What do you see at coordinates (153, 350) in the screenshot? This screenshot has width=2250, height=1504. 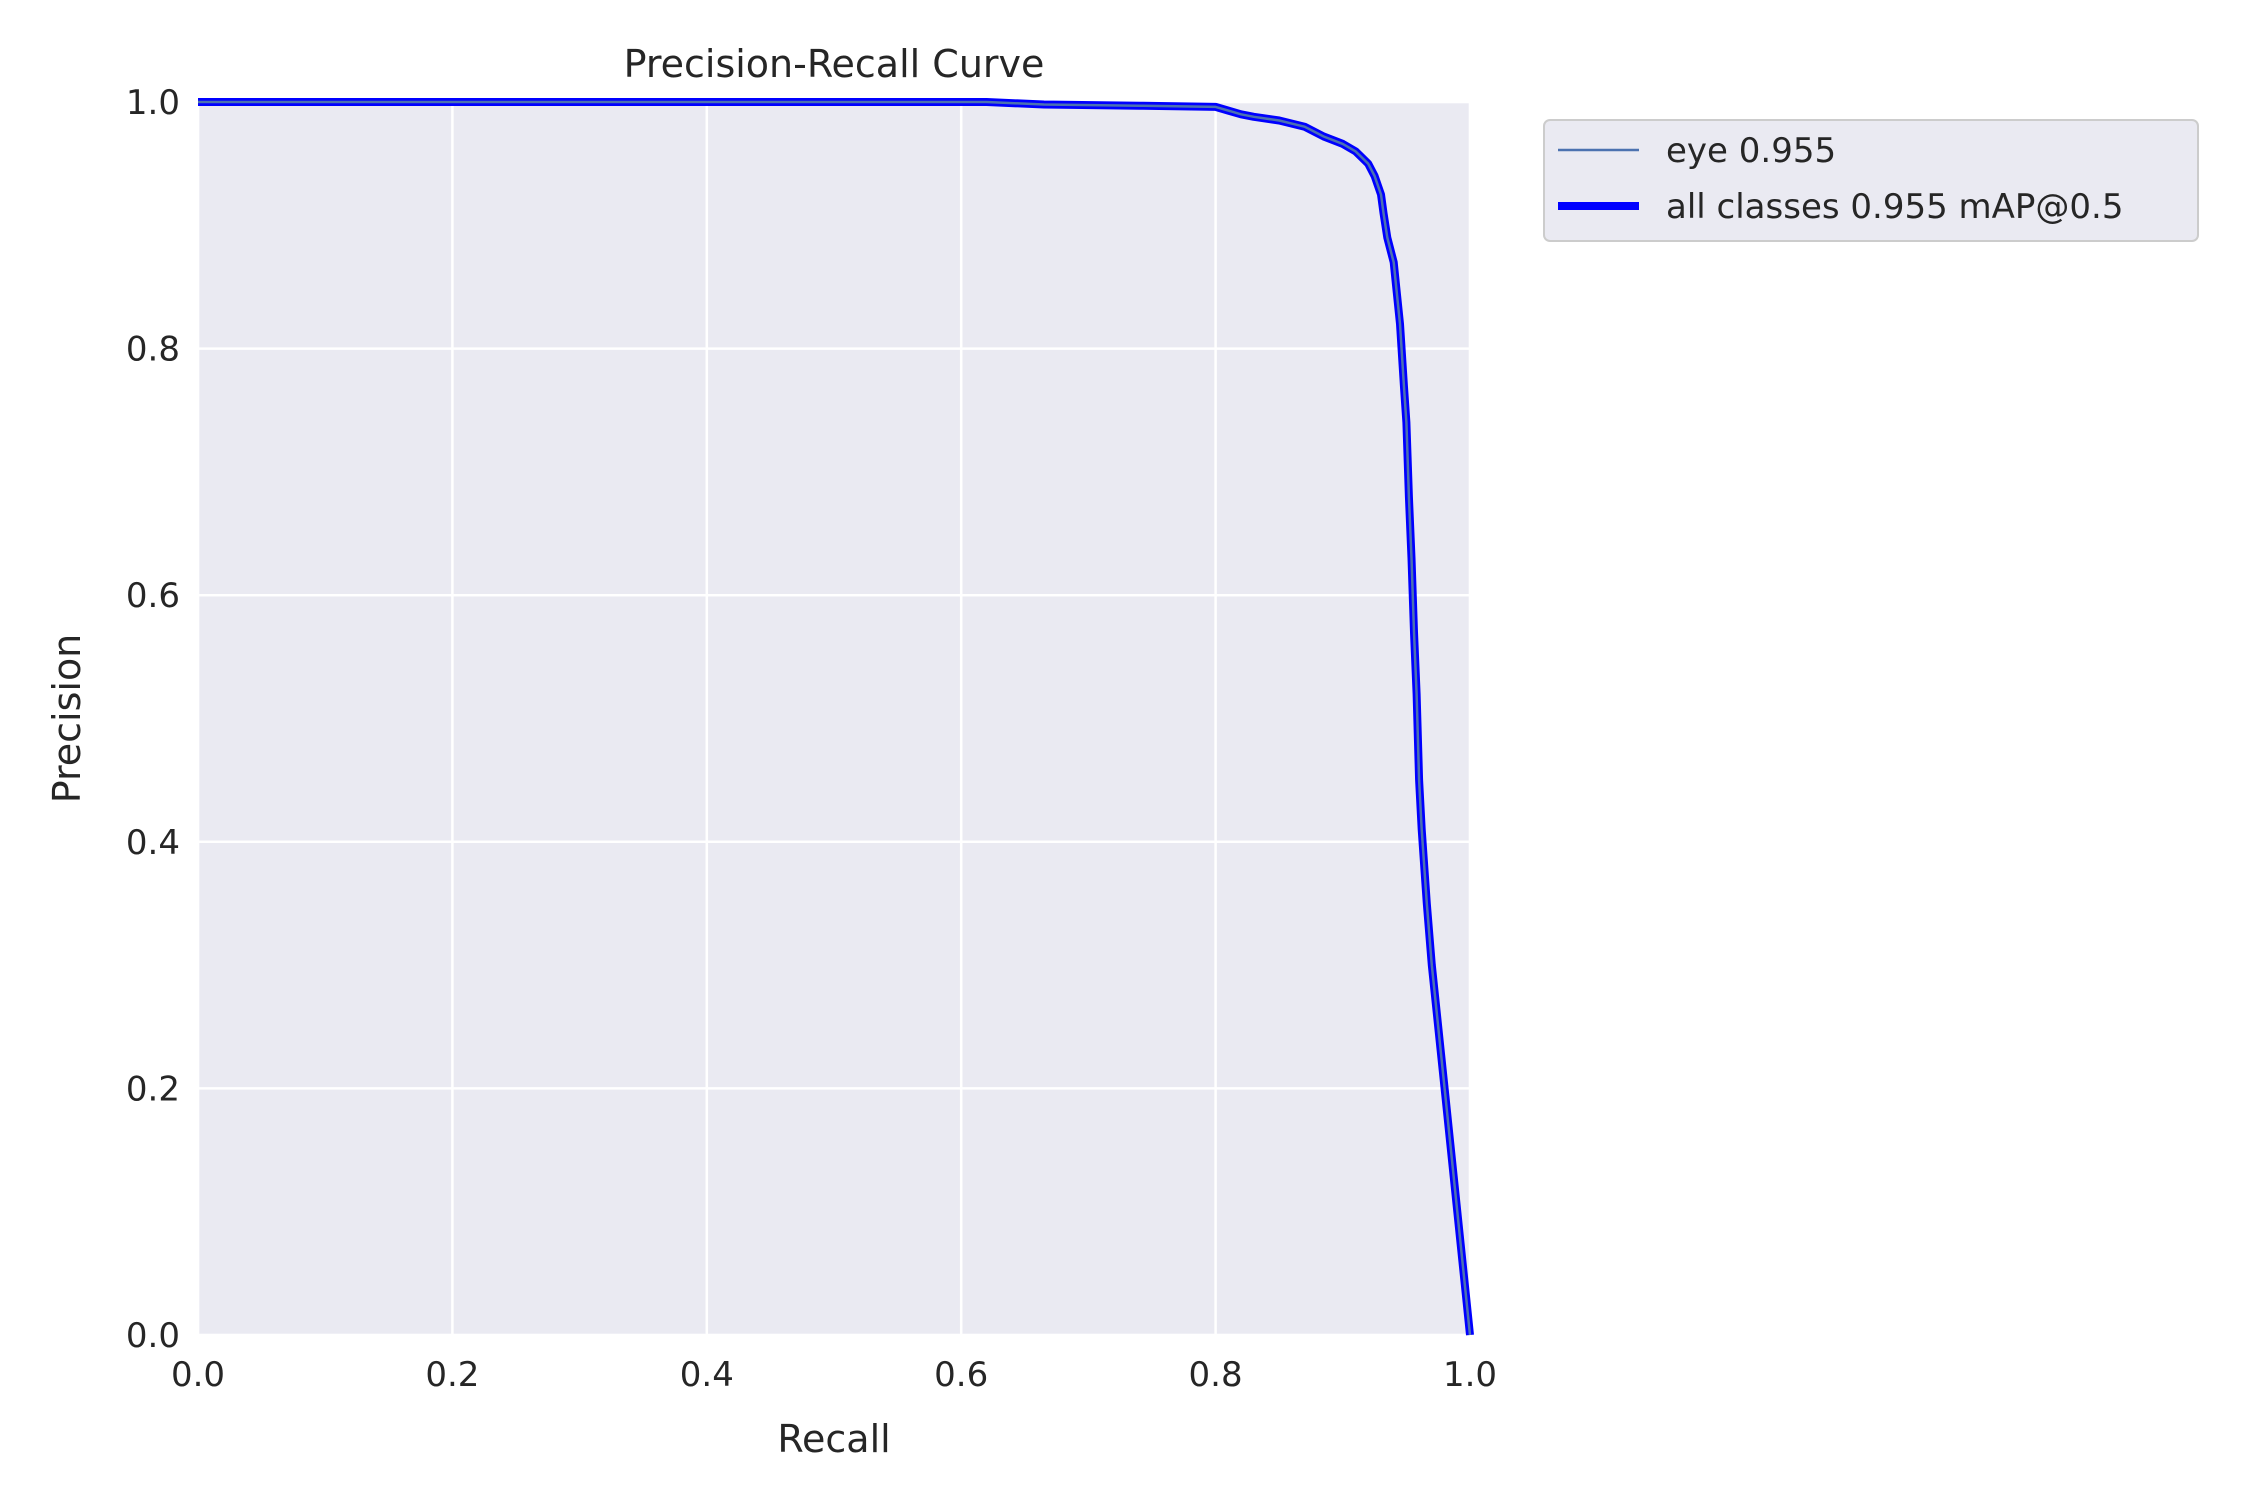 I see `y-tick-label: 0.8` at bounding box center [153, 350].